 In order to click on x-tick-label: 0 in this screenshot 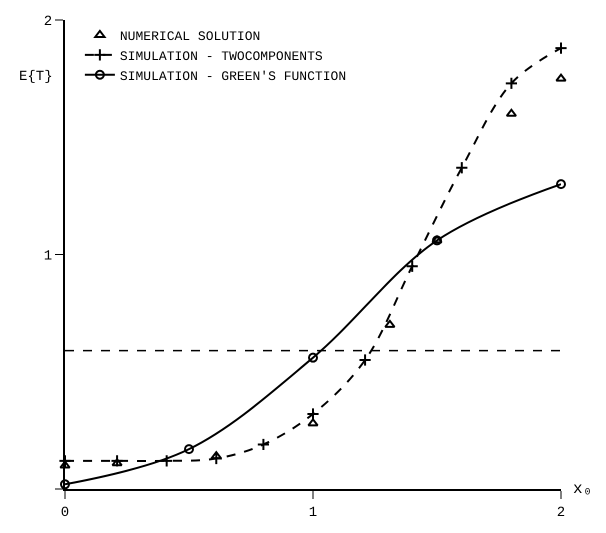, I will do `click(65, 512)`.